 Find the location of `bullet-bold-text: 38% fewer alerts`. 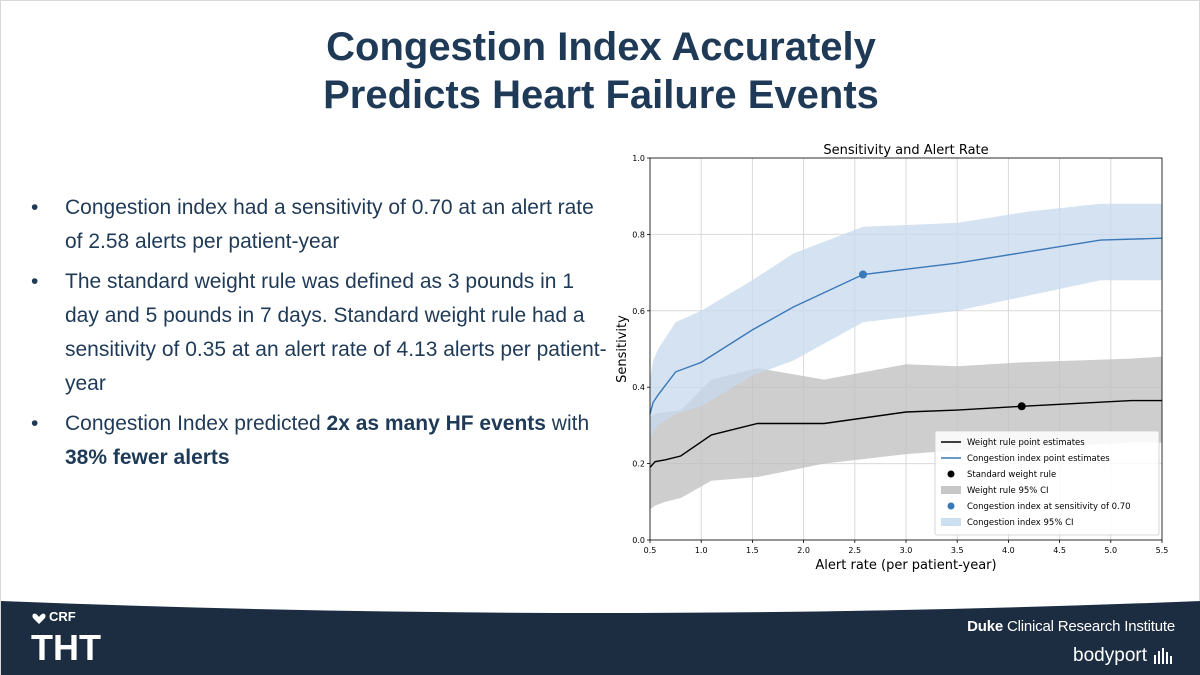

bullet-bold-text: 38% fewer alerts is located at coordinates (147, 457).